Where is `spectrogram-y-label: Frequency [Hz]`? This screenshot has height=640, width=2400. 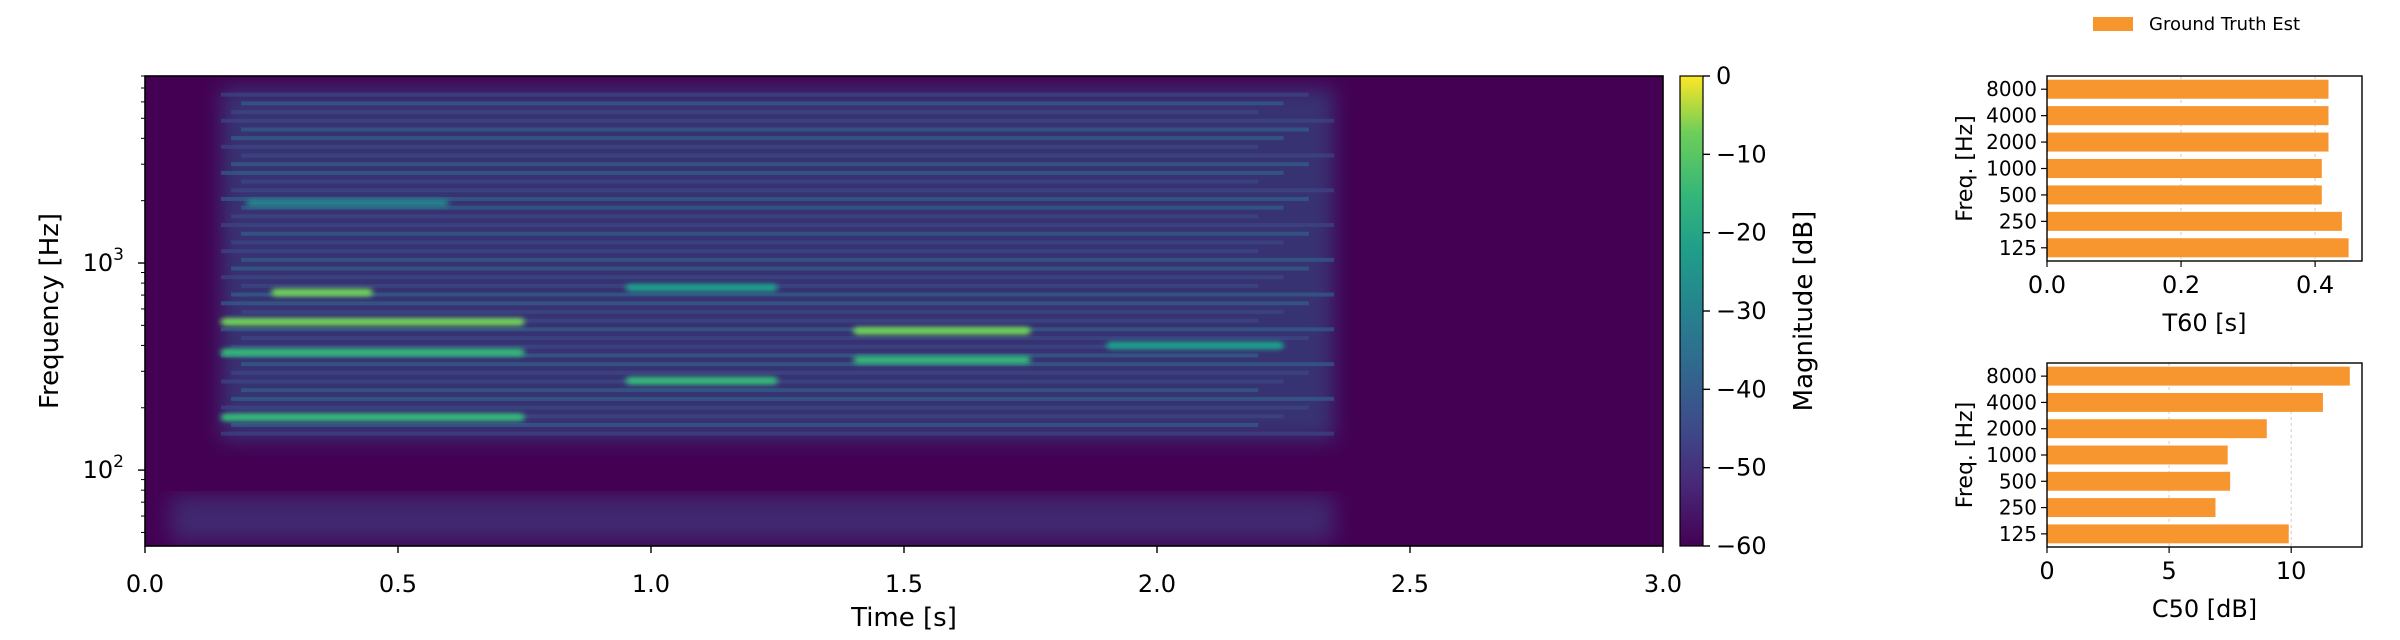
spectrogram-y-label: Frequency [Hz] is located at coordinates (50, 311).